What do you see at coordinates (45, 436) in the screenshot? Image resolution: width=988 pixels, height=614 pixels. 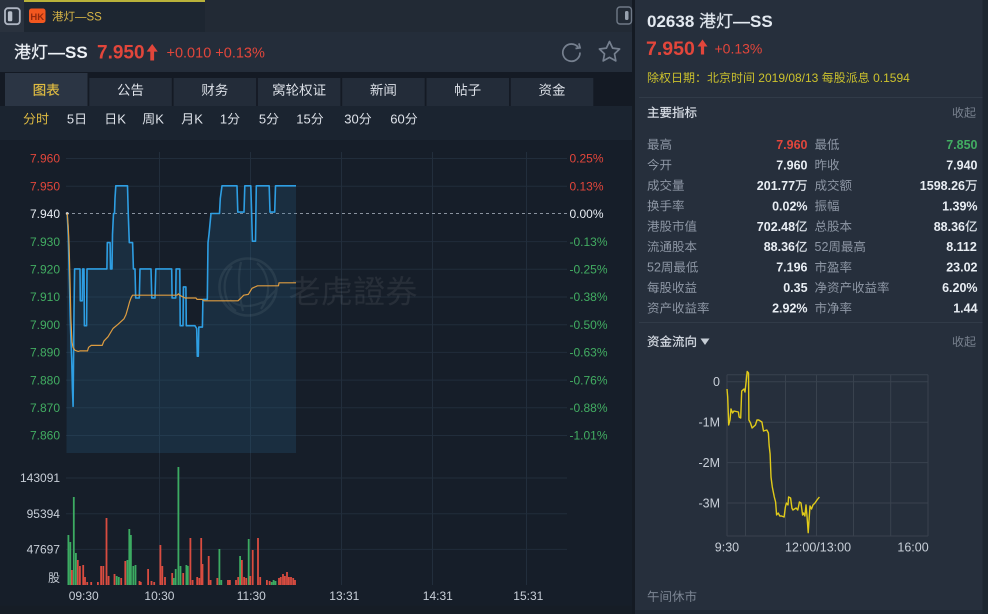 I see `svg-text: 7.860` at bounding box center [45, 436].